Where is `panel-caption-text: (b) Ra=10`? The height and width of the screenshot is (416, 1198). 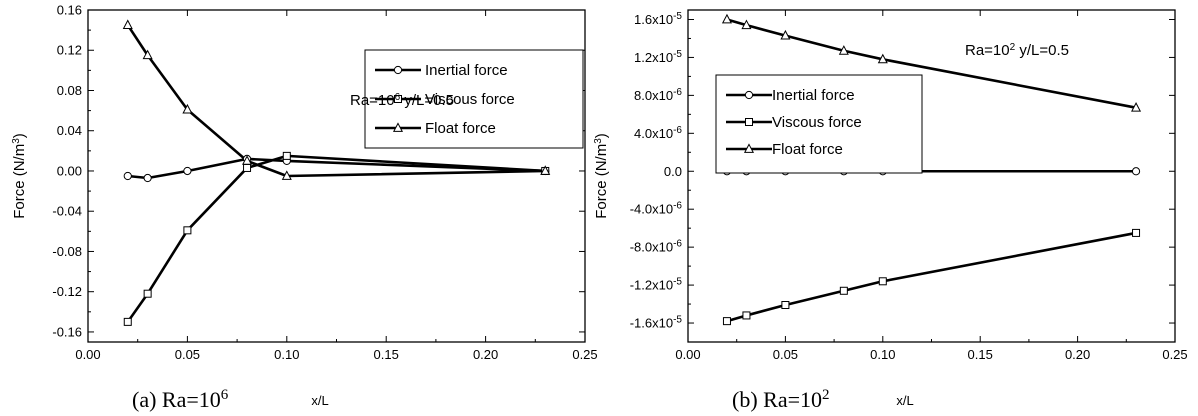
panel-caption-text: (b) Ra=10 is located at coordinates (777, 399).